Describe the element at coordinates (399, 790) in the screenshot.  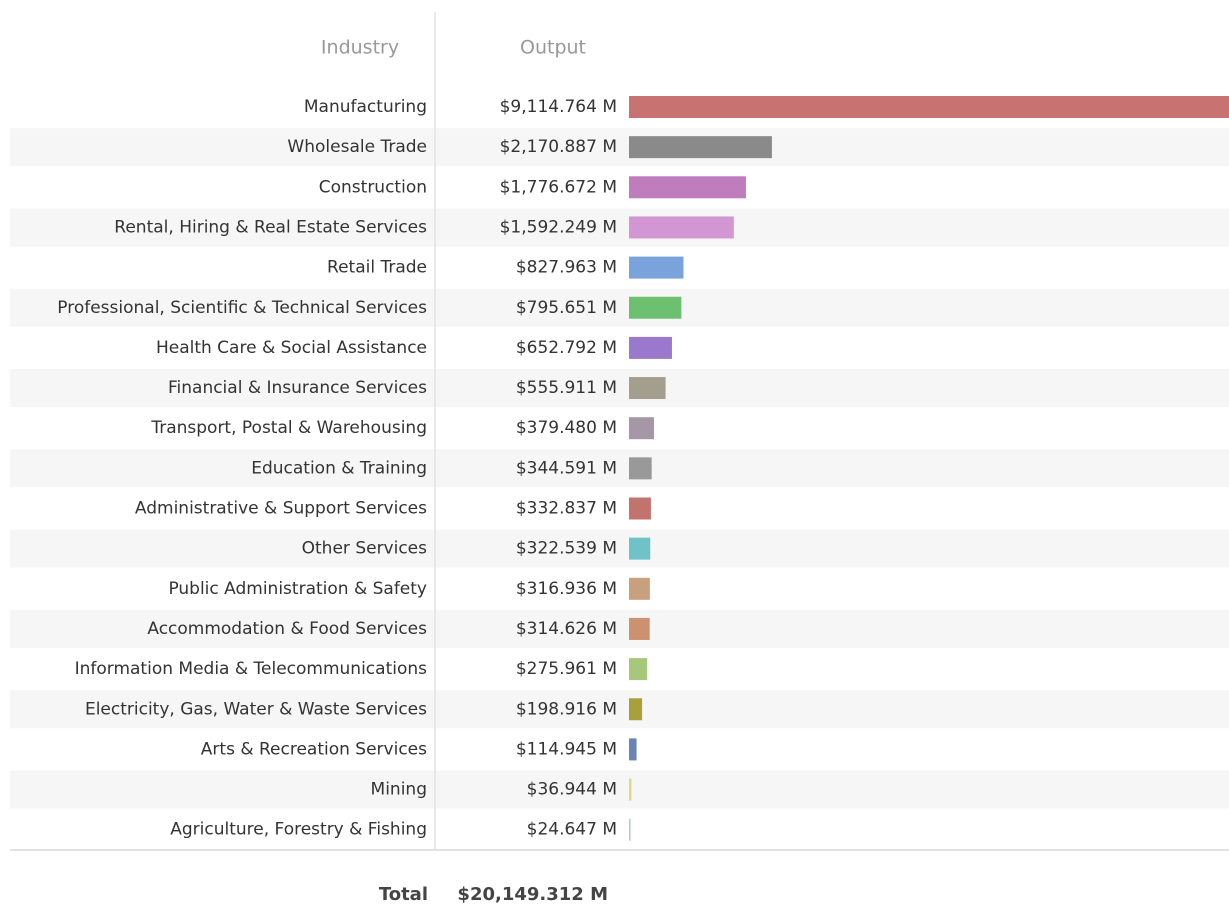
I see `category-label: Mining` at that location.